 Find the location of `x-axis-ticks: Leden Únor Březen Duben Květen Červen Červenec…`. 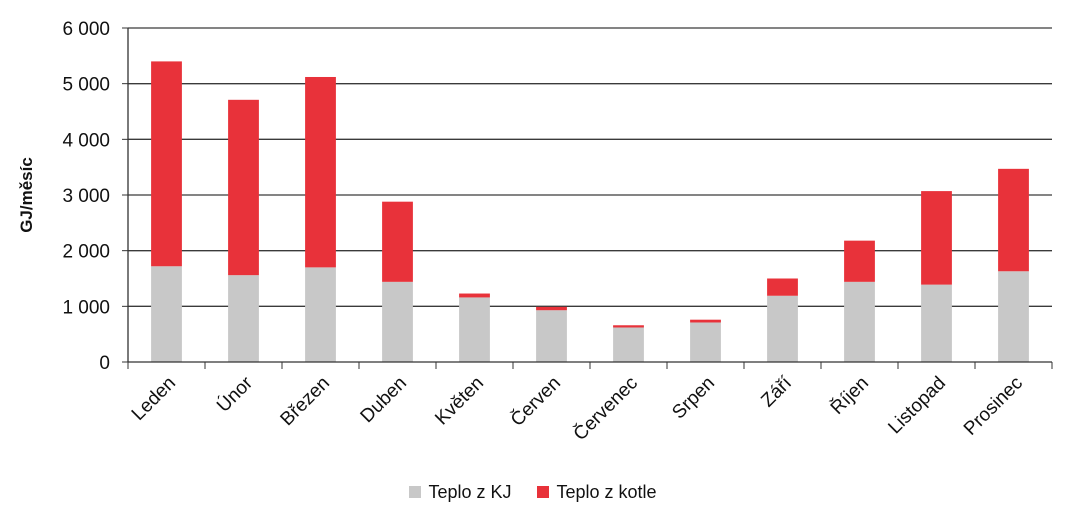

x-axis-ticks: Leden Únor Březen Duben Květen Červen Červenec… is located at coordinates (590, 403).